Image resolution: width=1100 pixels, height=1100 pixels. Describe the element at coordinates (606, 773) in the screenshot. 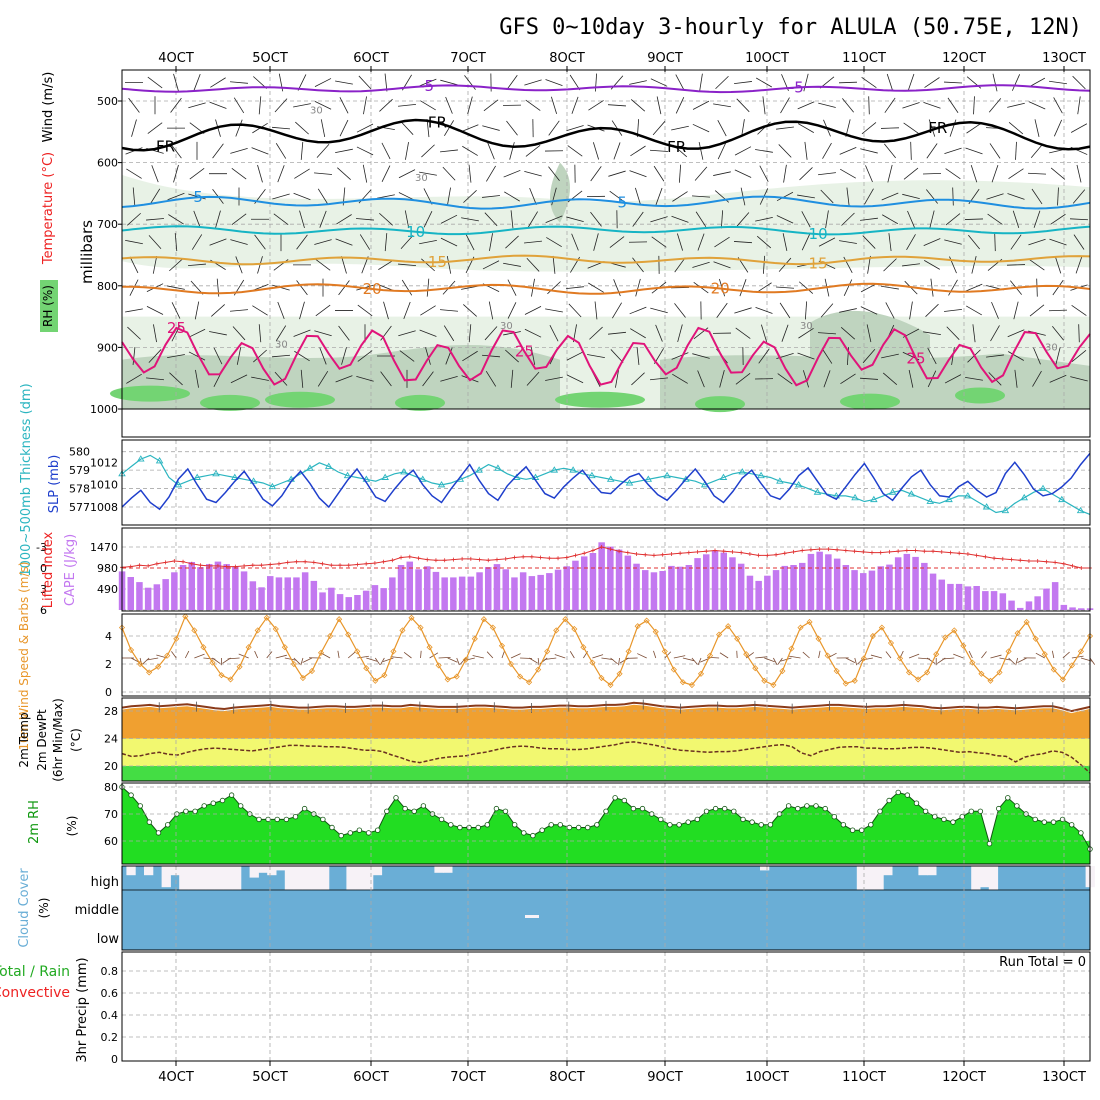

I see `temp-band-low` at that location.